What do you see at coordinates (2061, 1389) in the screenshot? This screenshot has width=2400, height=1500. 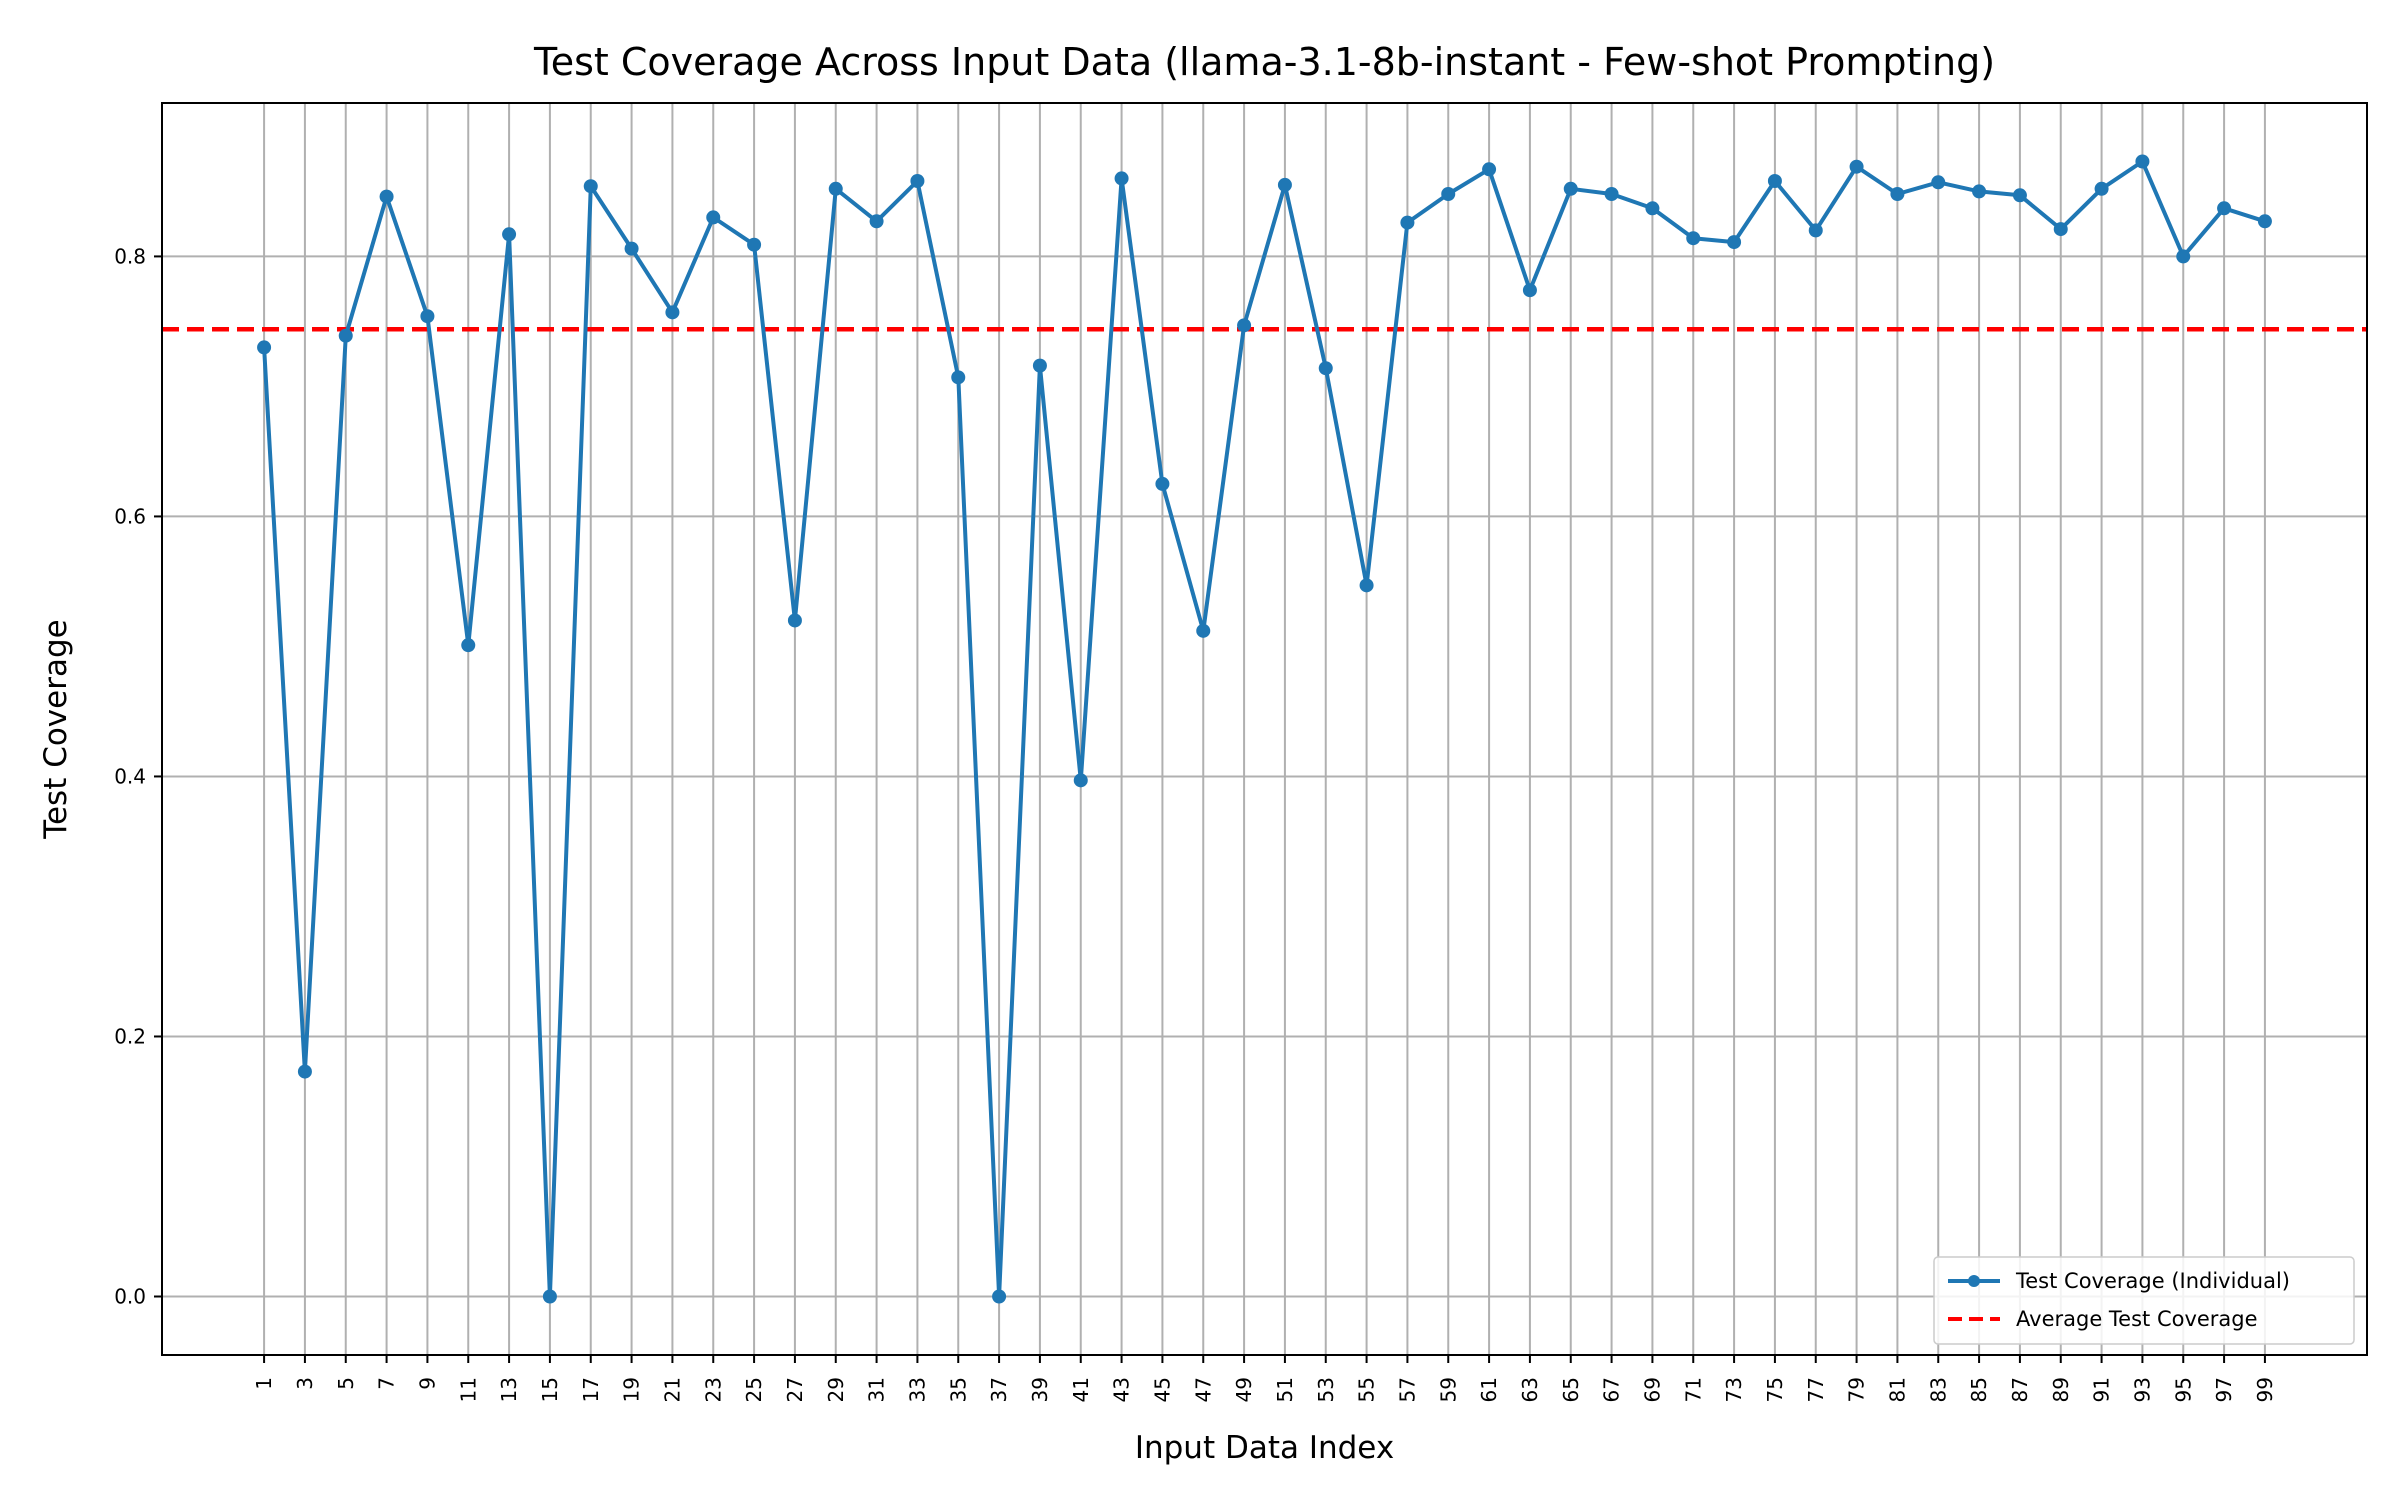 I see `x-tick-label: 89` at bounding box center [2061, 1389].